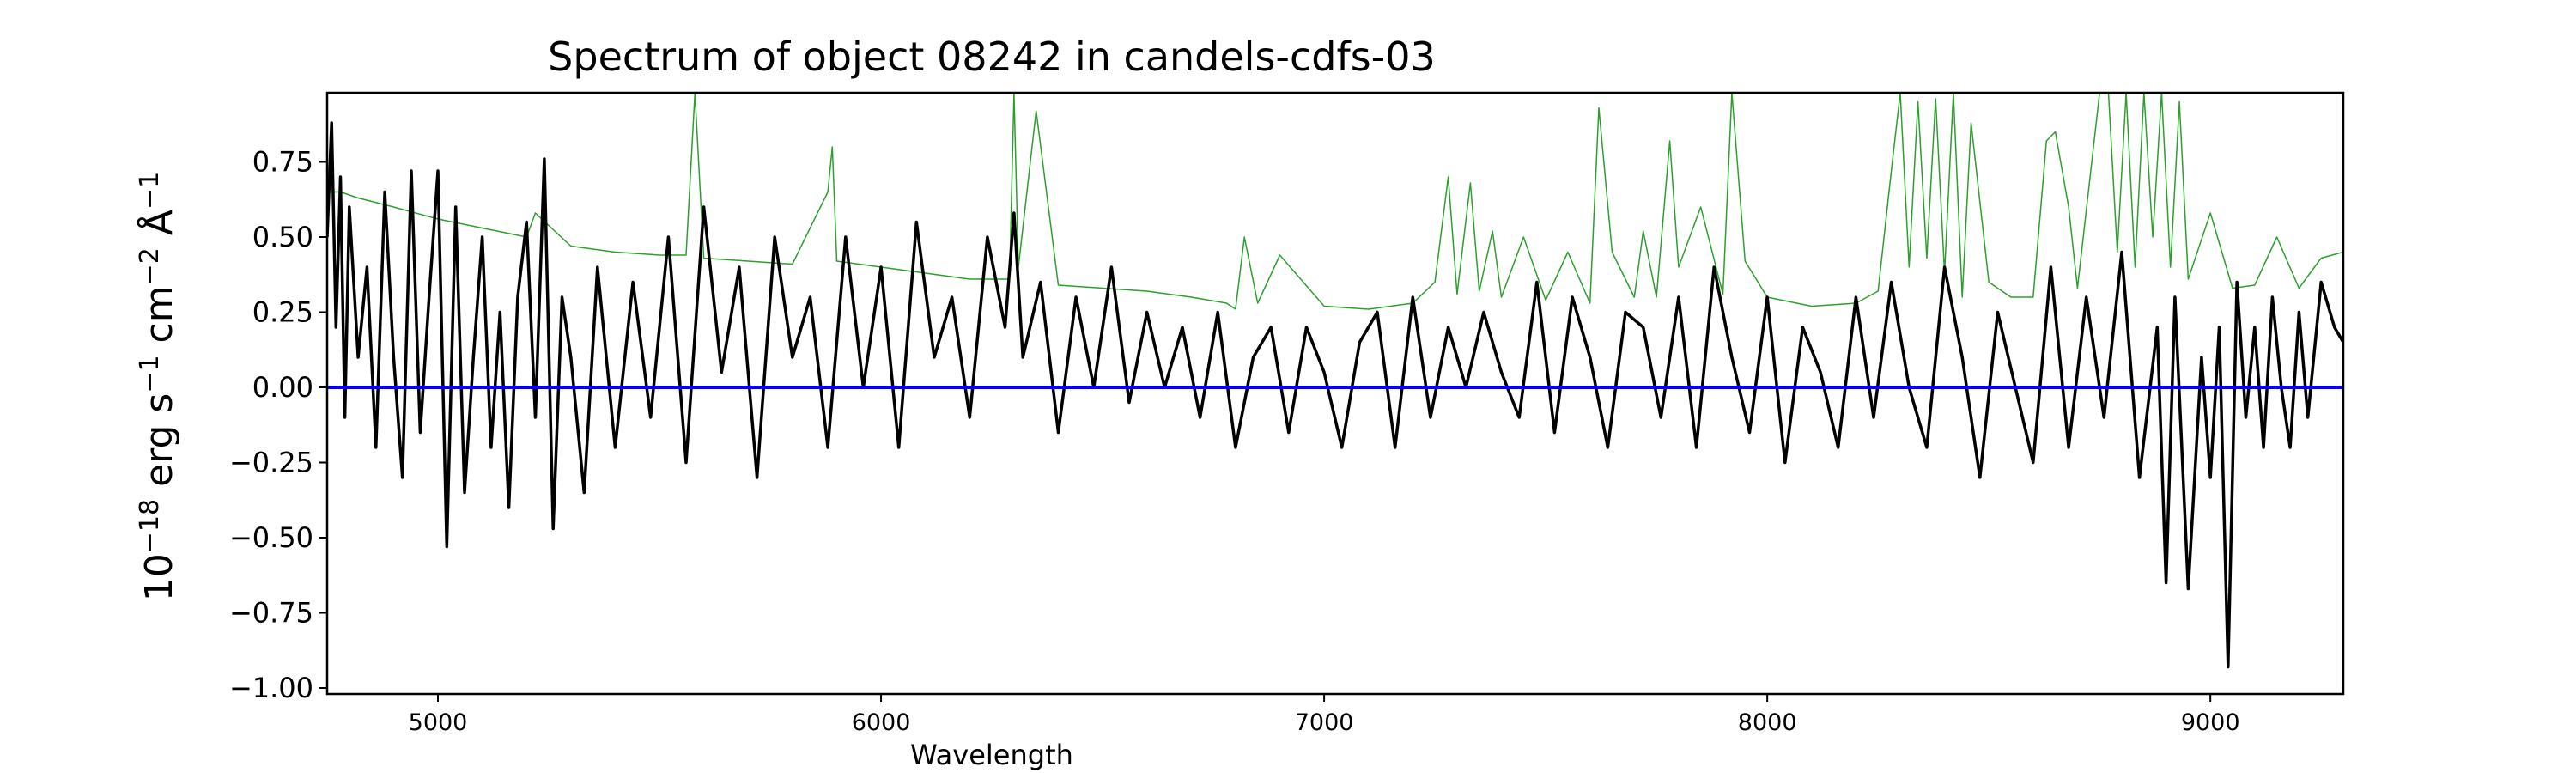 Image resolution: width=2576 pixels, height=773 pixels. I want to click on x-tick-label: 5000, so click(439, 722).